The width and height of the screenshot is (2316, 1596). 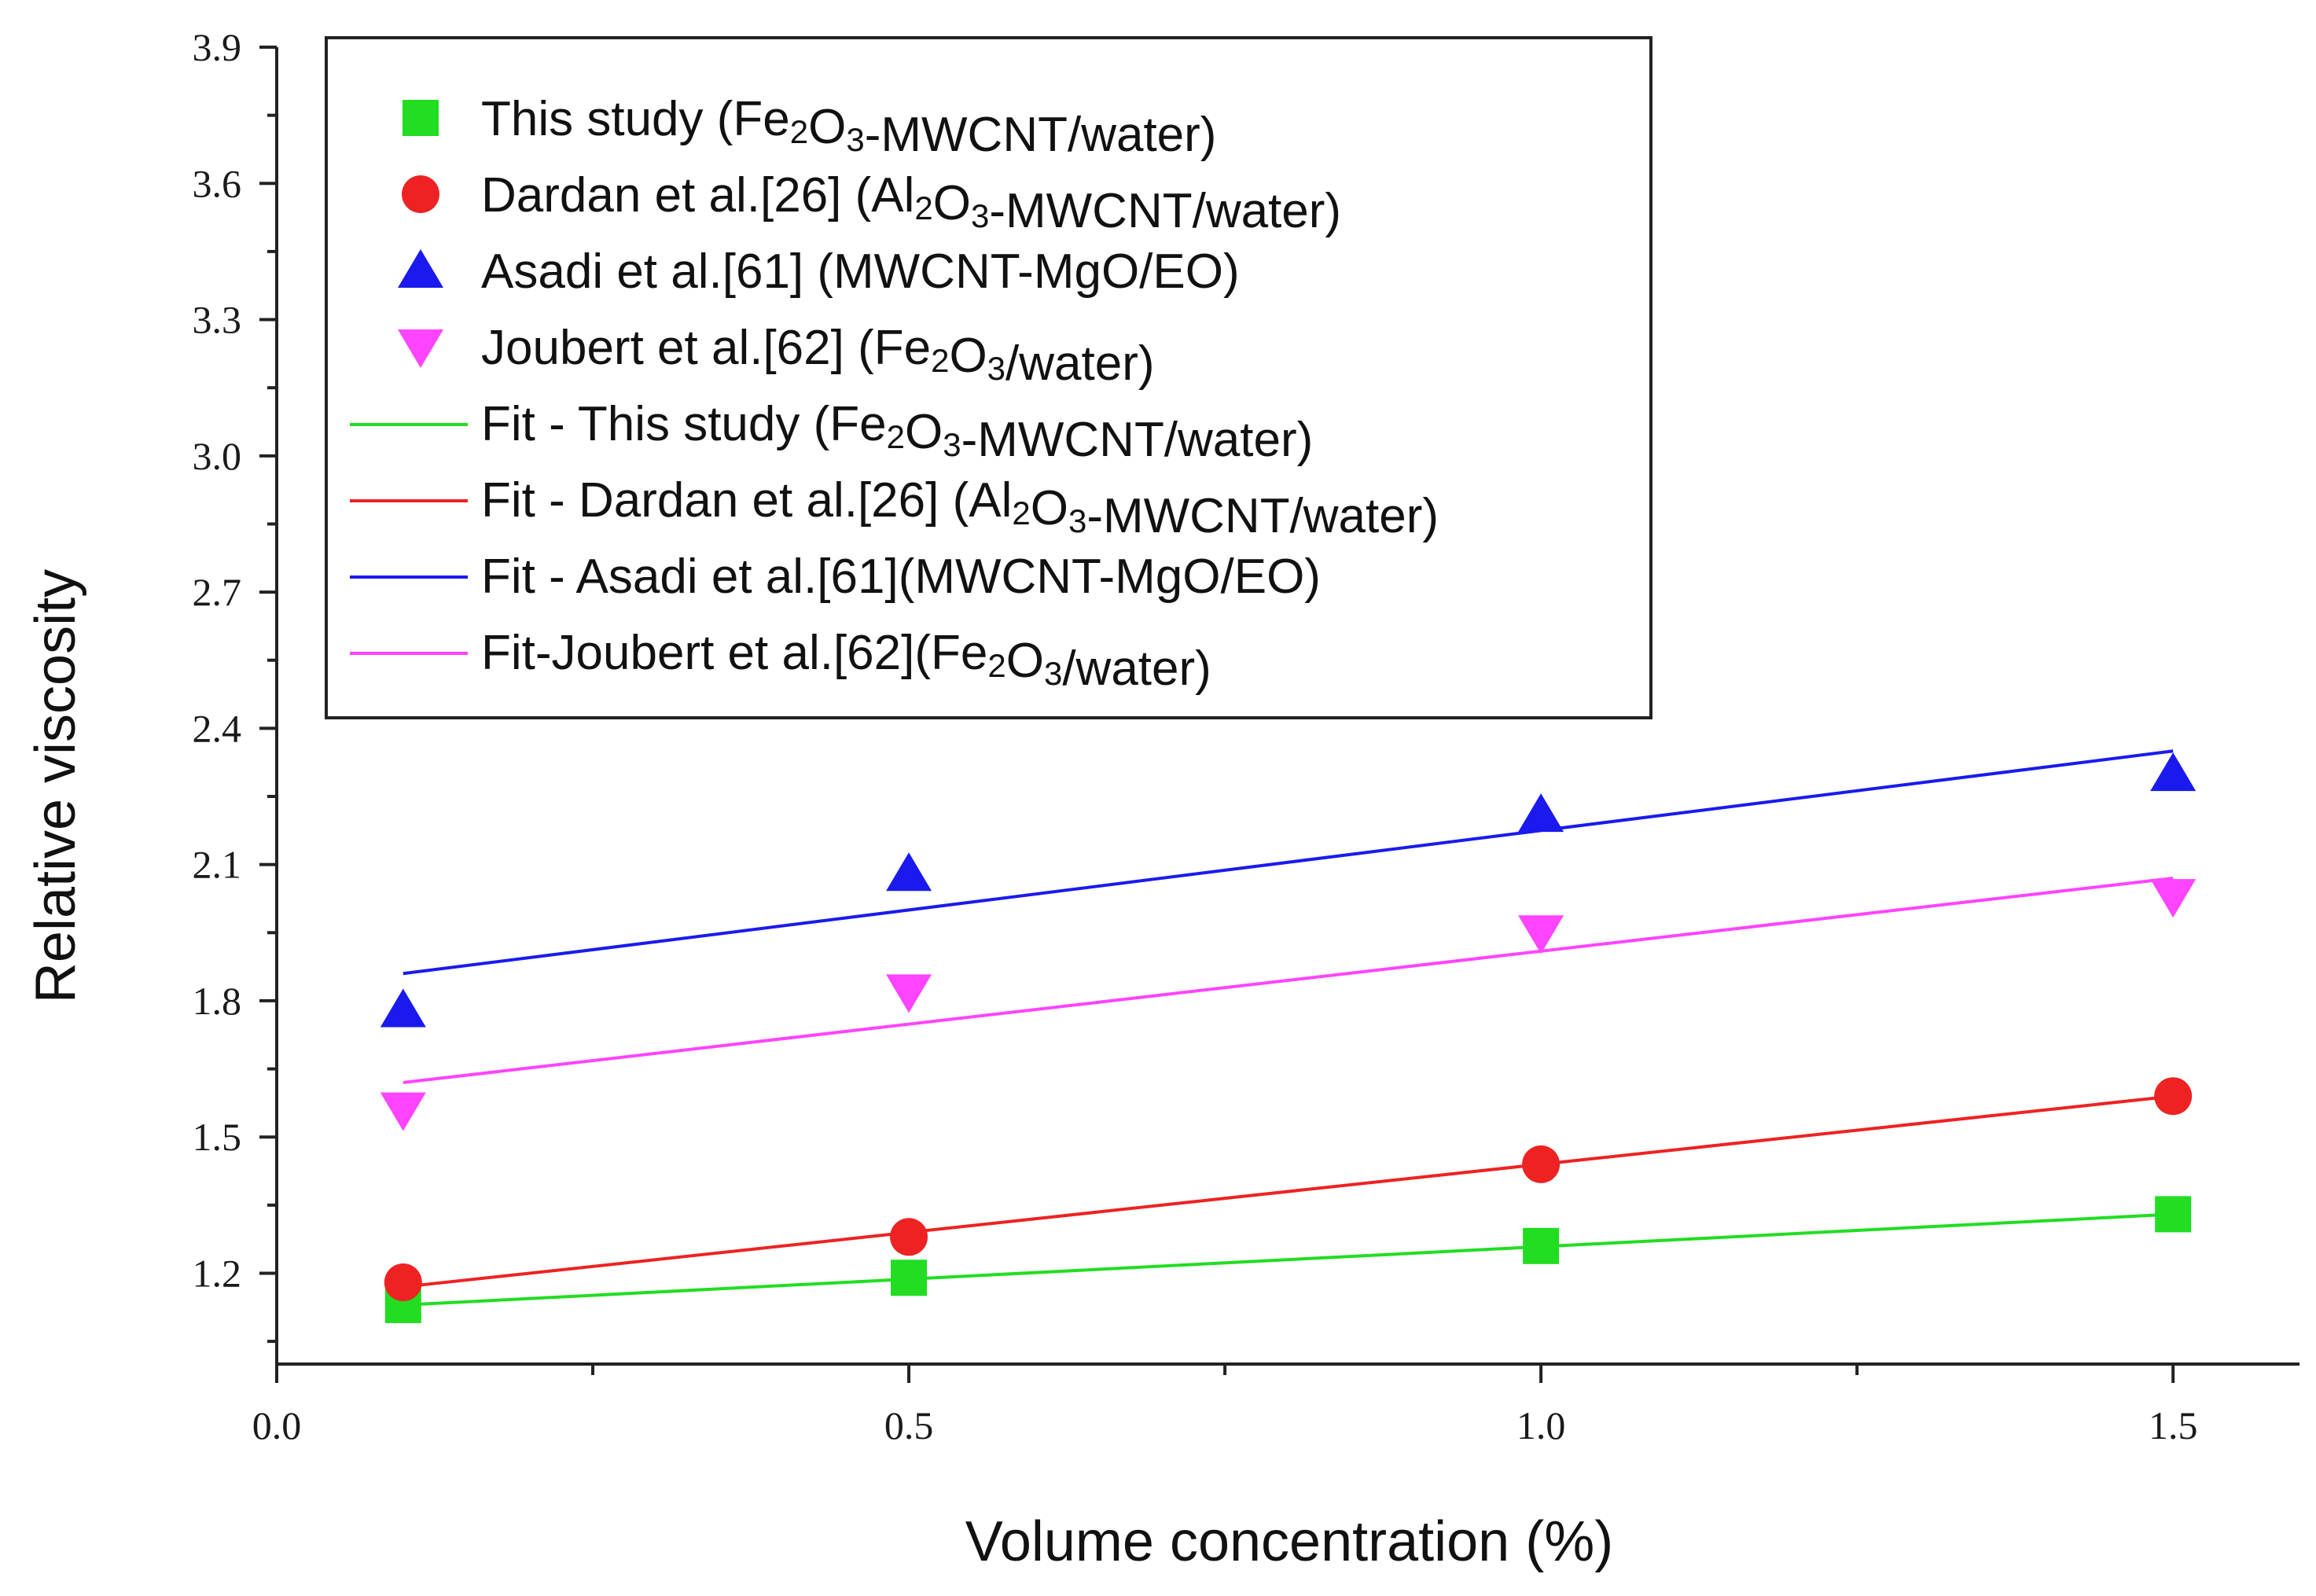 I want to click on y-axis-title: Relative viscosity, so click(x=56, y=786).